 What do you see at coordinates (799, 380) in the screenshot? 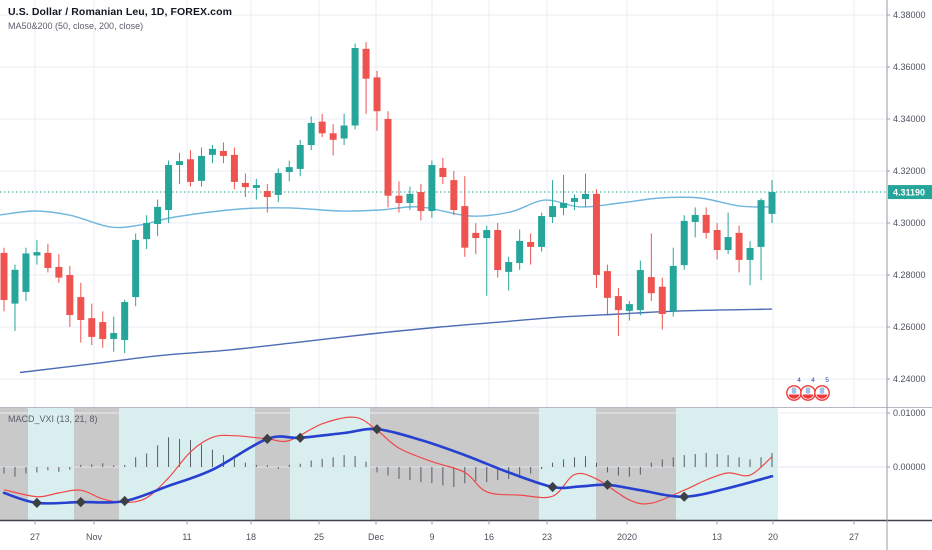
I see `idea-marker-count: 4` at bounding box center [799, 380].